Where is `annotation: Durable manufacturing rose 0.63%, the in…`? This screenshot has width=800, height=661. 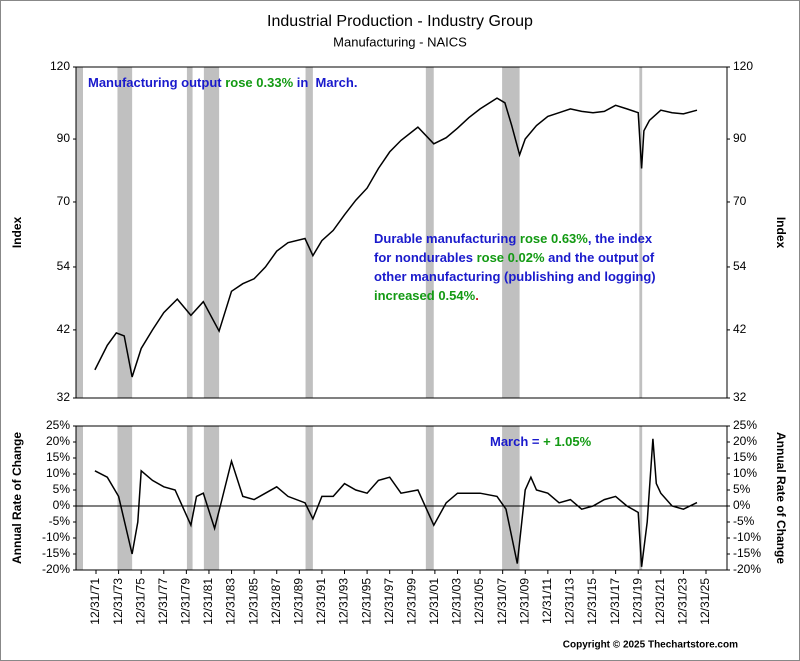 annotation: Durable manufacturing rose 0.63%, the in… is located at coordinates (513, 238).